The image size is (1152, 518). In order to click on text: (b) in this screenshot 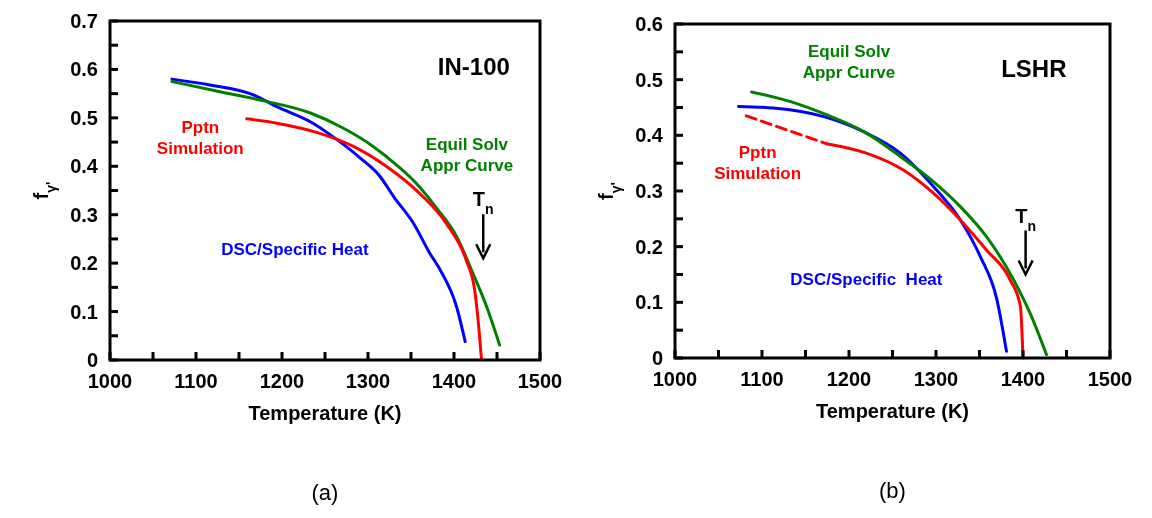, I will do `click(892, 490)`.